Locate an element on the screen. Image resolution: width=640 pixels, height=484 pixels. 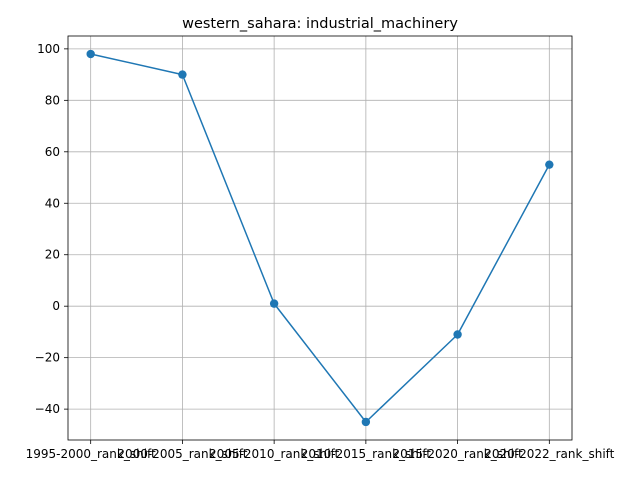
y-tick-label: 0 is located at coordinates (56, 306).